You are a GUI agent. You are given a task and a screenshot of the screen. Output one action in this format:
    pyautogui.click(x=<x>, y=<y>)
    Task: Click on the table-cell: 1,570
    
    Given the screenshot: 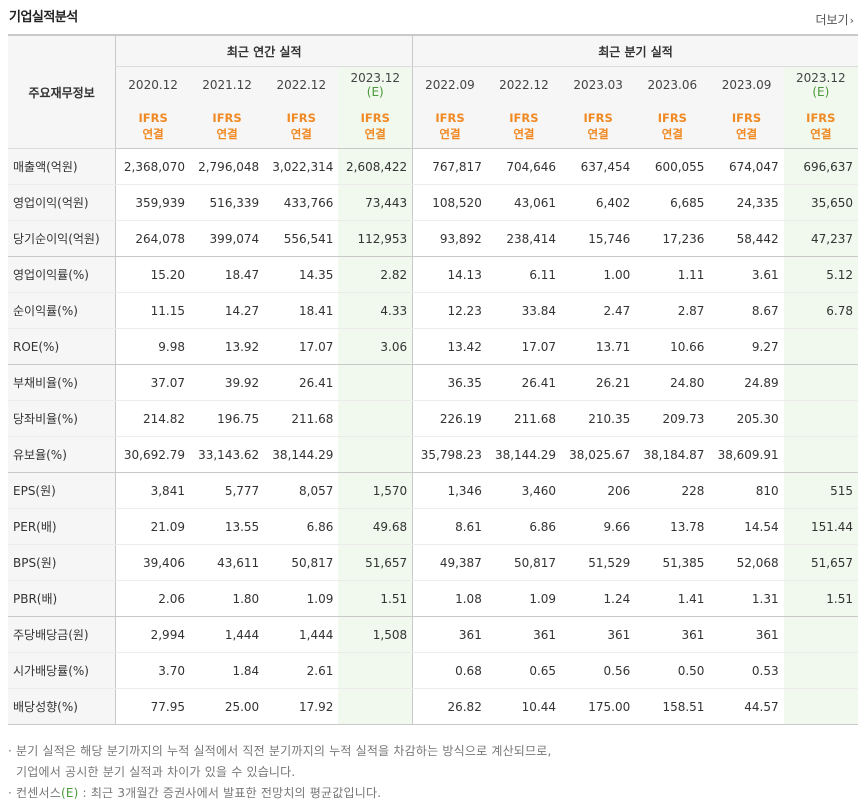 What is the action you would take?
    pyautogui.click(x=375, y=490)
    